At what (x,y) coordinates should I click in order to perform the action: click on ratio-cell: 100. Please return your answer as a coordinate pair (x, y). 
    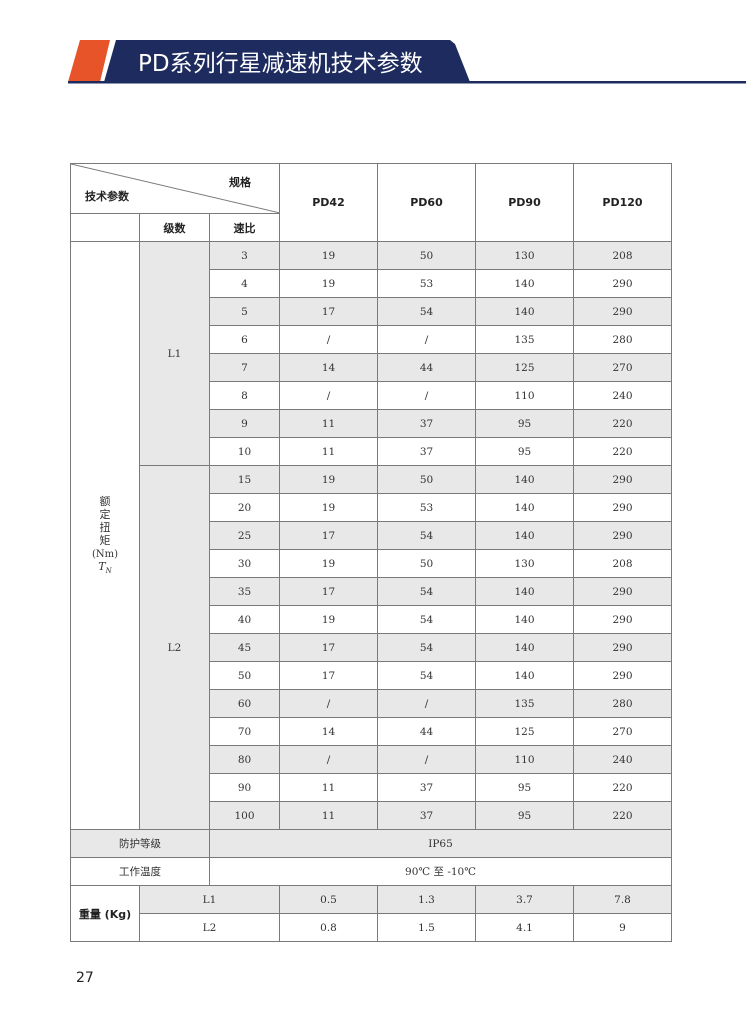
    Looking at the image, I should click on (244, 815).